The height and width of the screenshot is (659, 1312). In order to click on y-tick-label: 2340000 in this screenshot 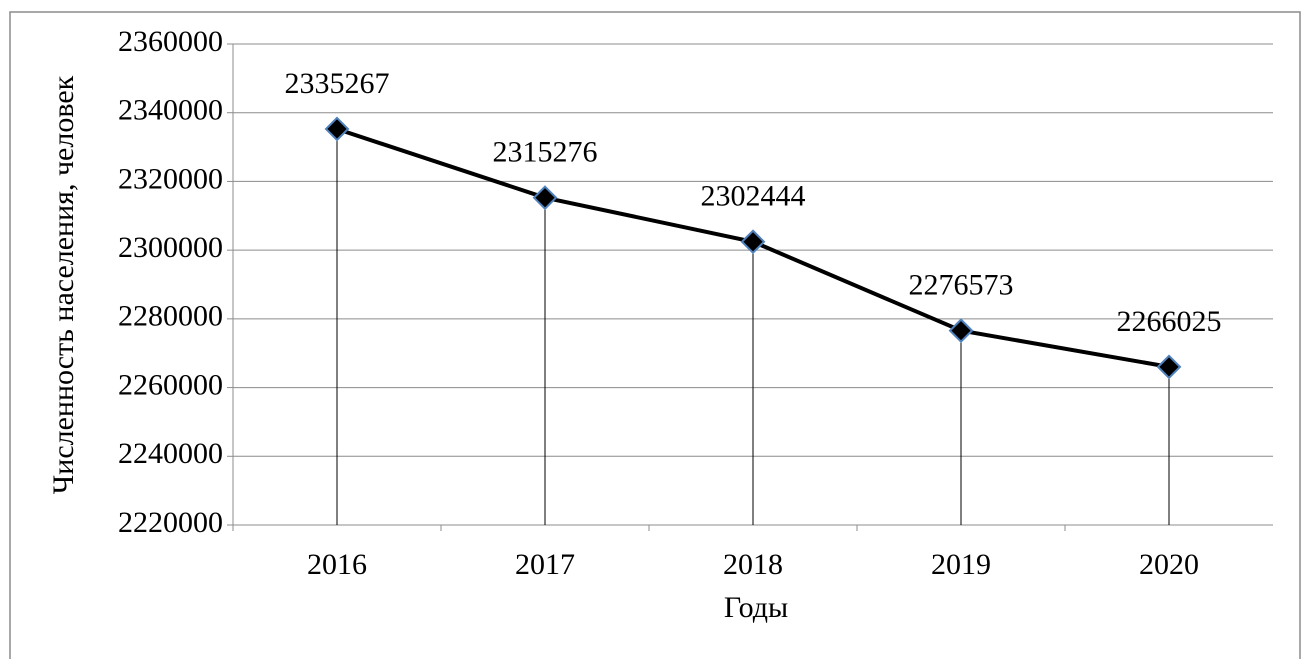, I will do `click(170, 110)`.